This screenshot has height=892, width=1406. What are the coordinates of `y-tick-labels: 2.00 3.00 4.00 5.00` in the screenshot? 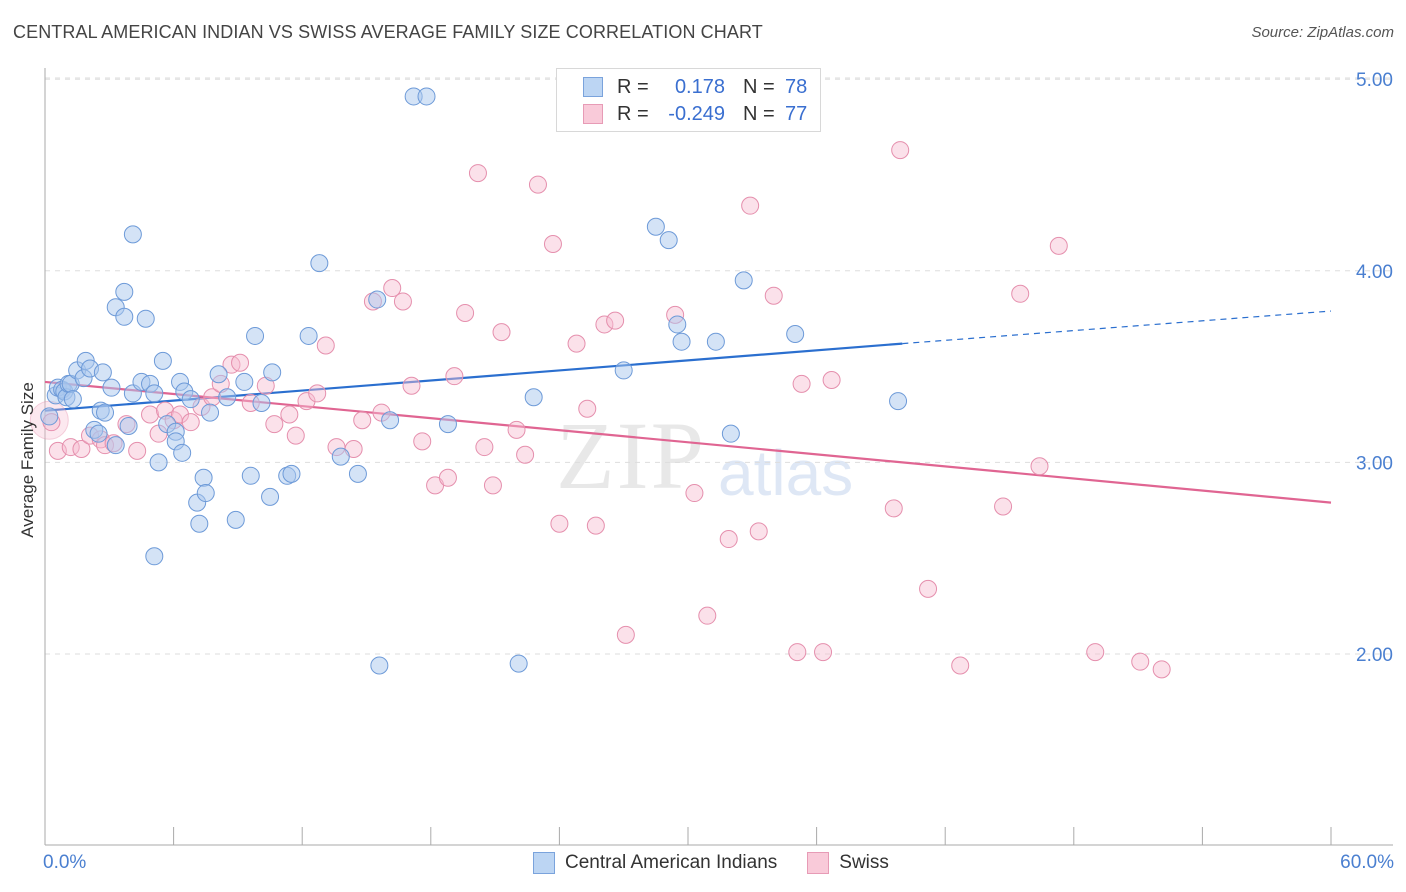 It's located at (1374, 368).